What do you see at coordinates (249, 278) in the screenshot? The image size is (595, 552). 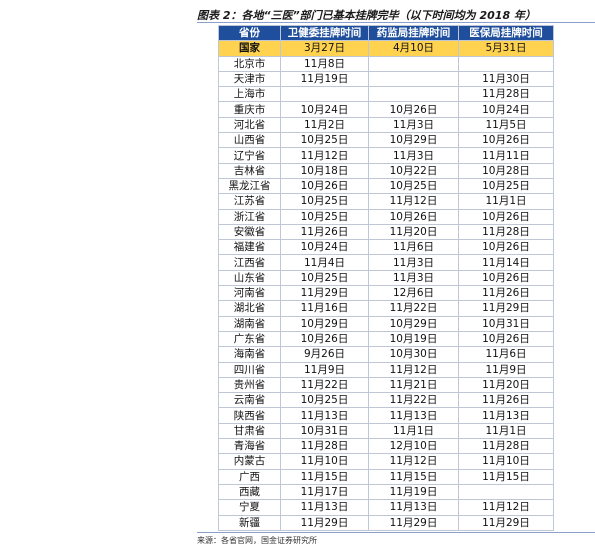 I see `name-cell: 山东省` at bounding box center [249, 278].